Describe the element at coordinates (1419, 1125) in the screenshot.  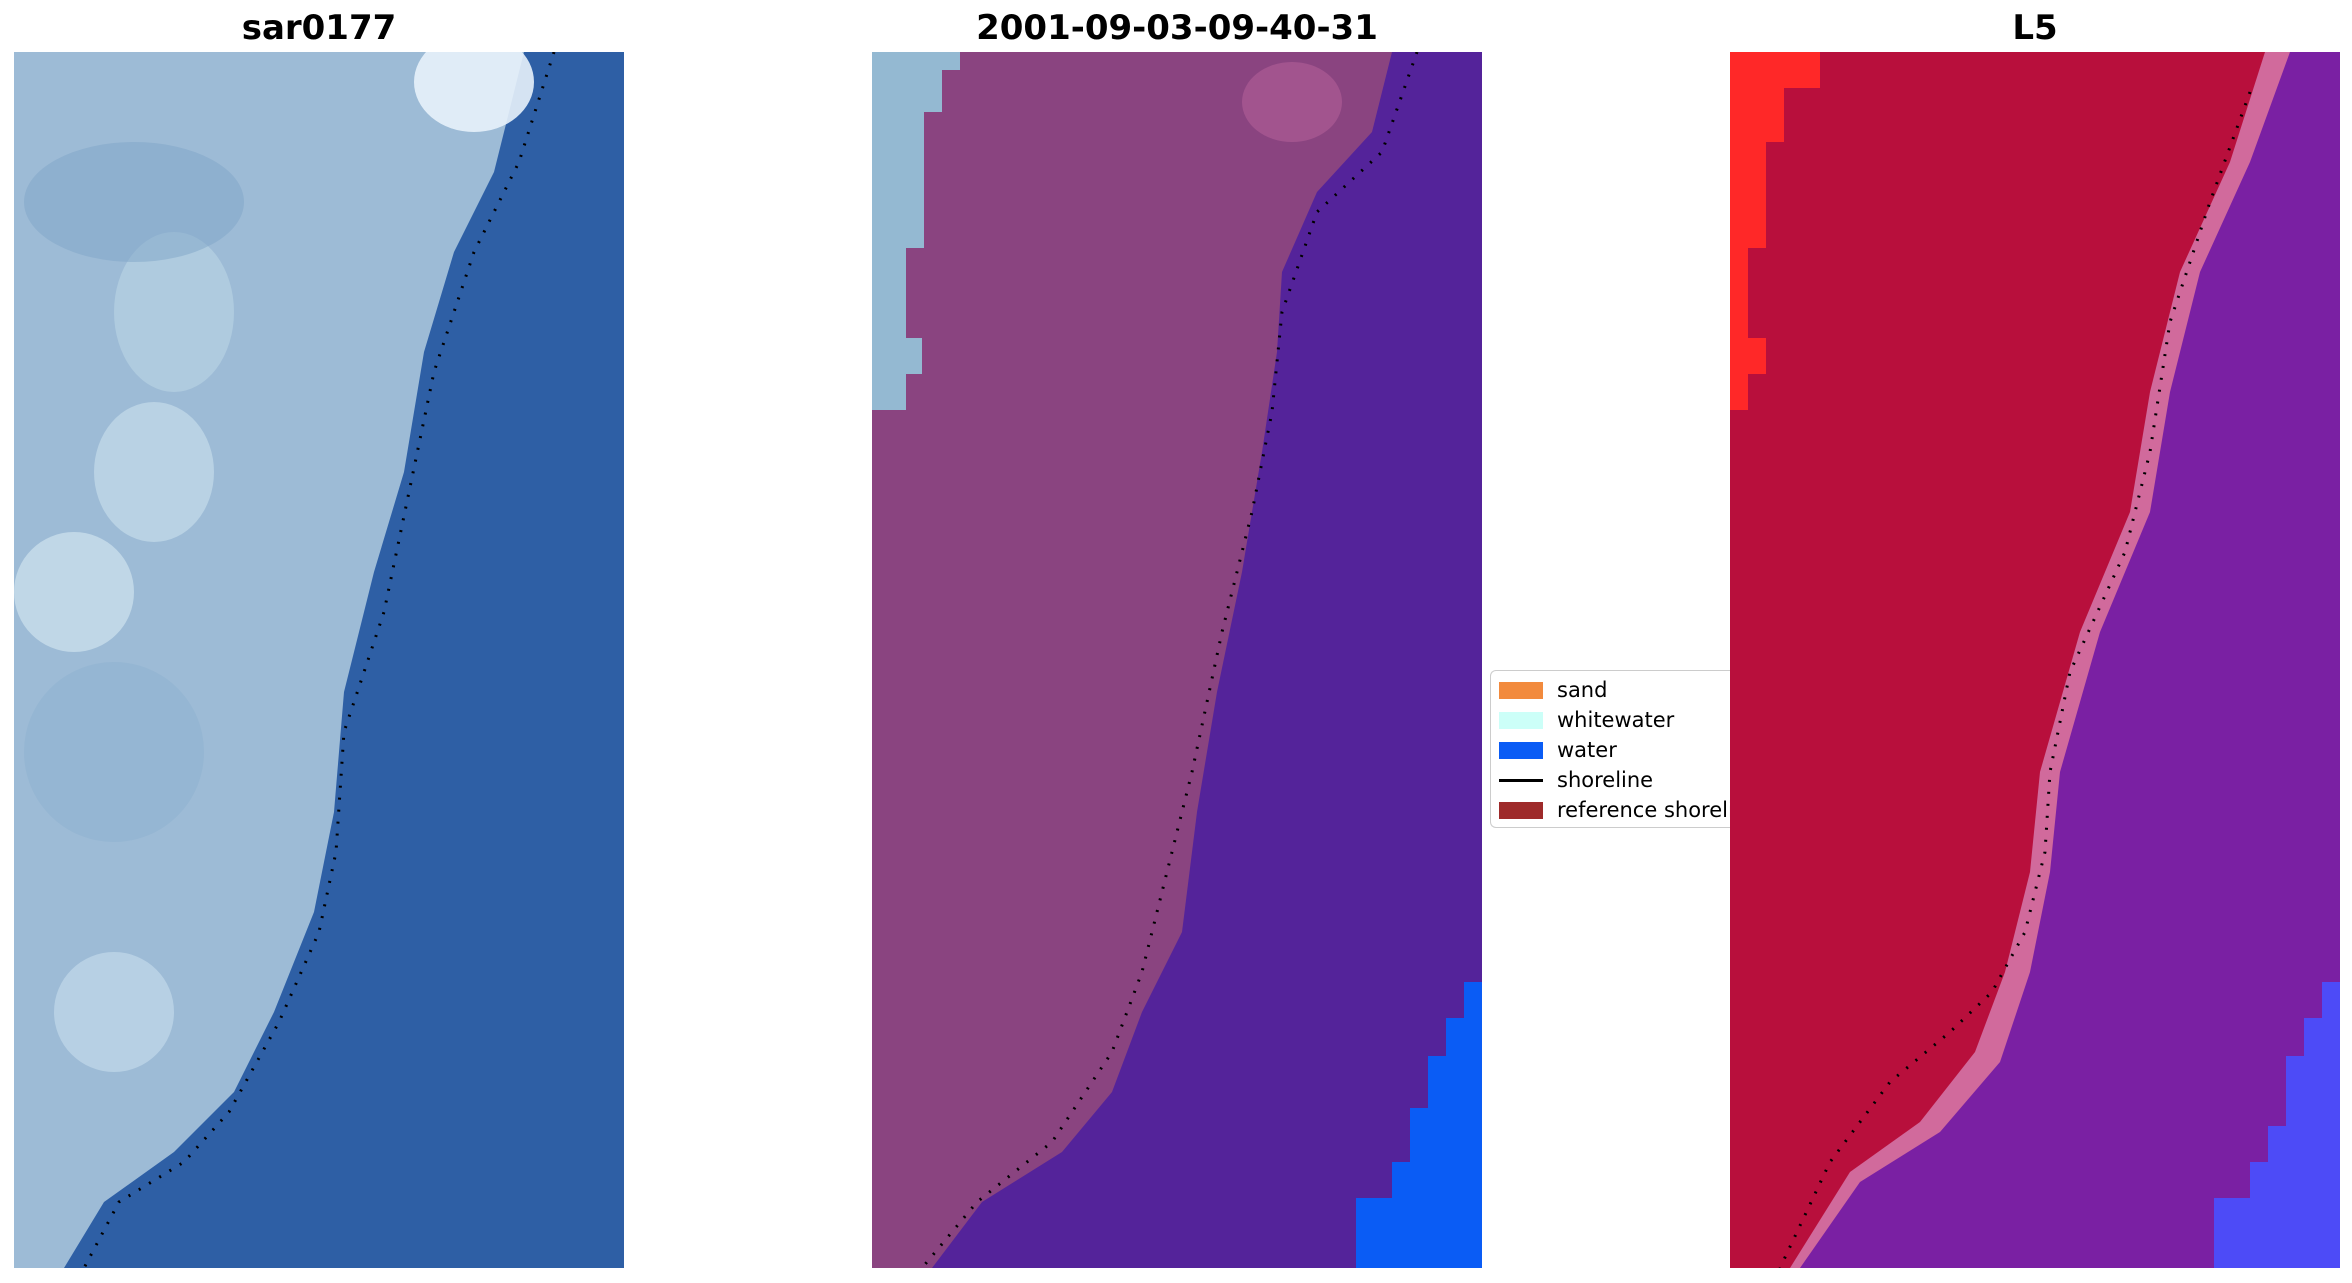
I see `classified-deepwater-area` at that location.